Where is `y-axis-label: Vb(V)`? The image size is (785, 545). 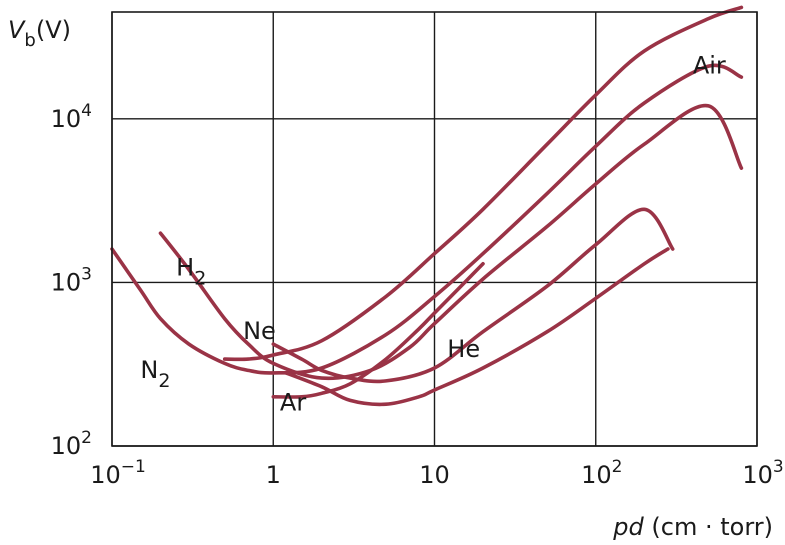 y-axis-label: Vb(V) is located at coordinates (39, 33).